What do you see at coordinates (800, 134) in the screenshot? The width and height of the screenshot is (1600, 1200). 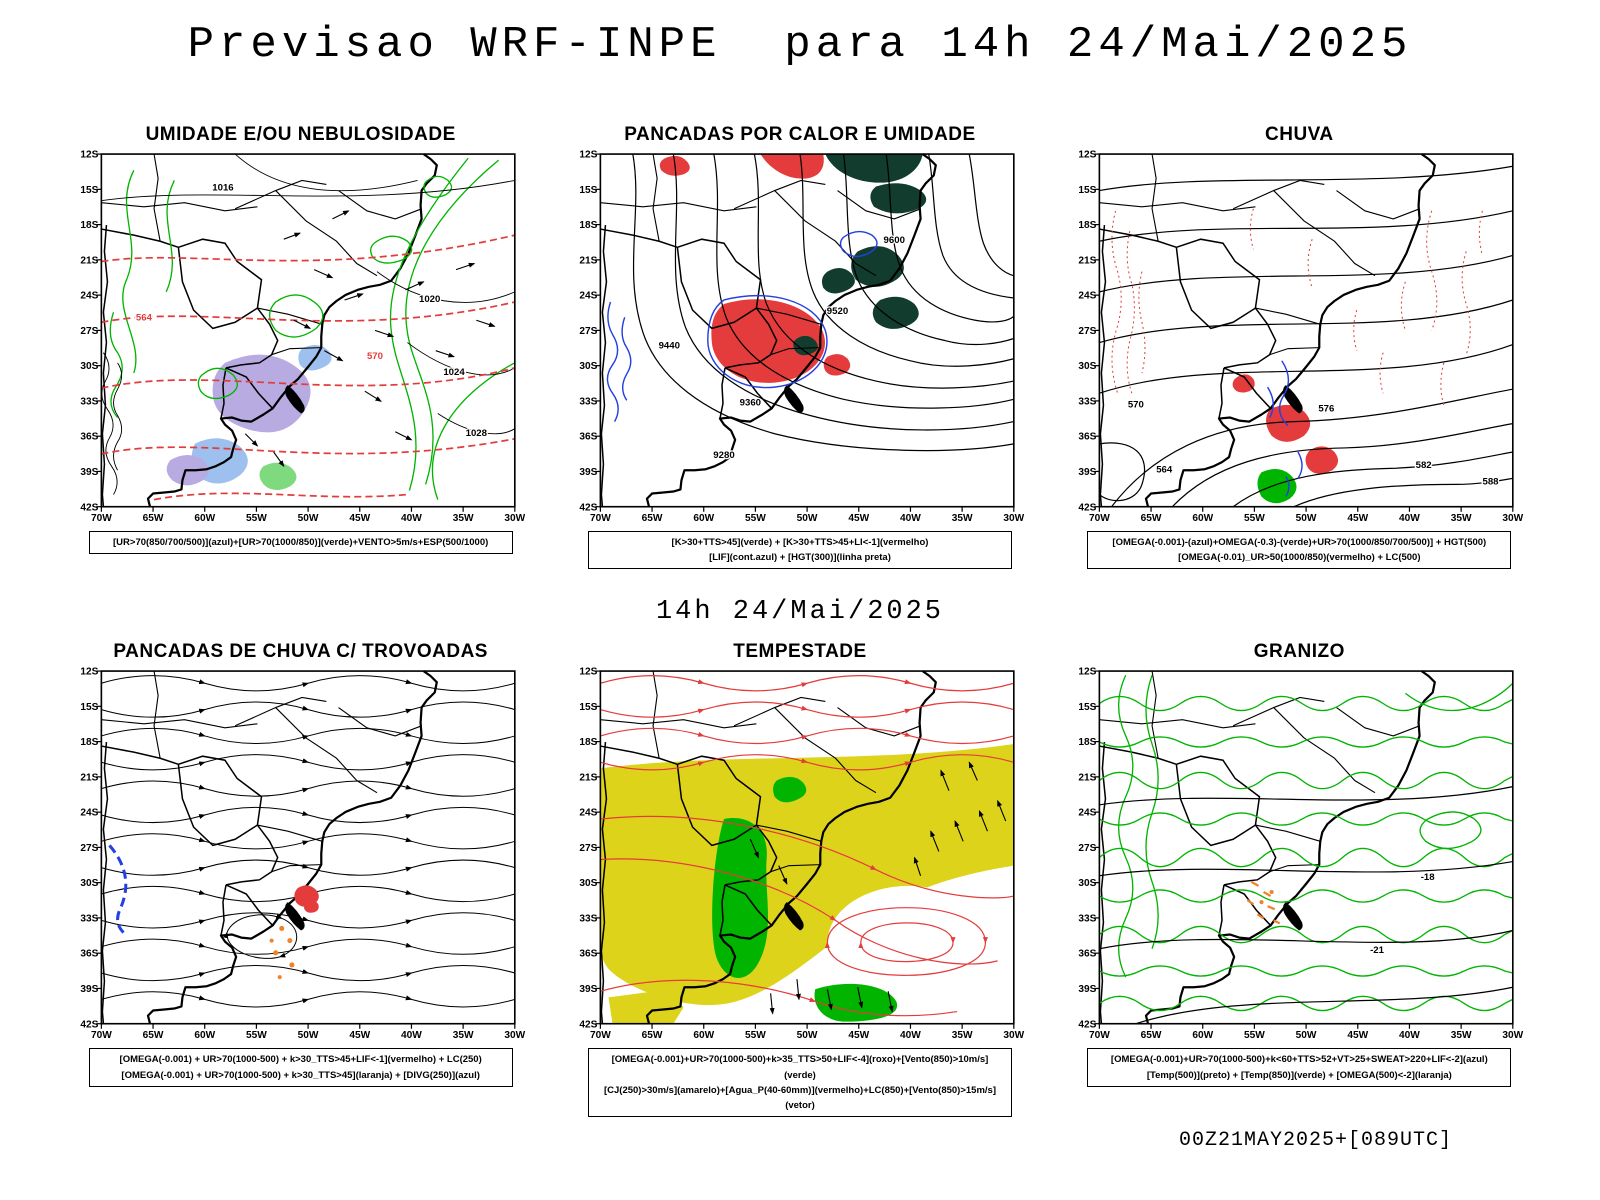 I see `panel-title: PANCADAS POR CALOR E UMIDADE` at bounding box center [800, 134].